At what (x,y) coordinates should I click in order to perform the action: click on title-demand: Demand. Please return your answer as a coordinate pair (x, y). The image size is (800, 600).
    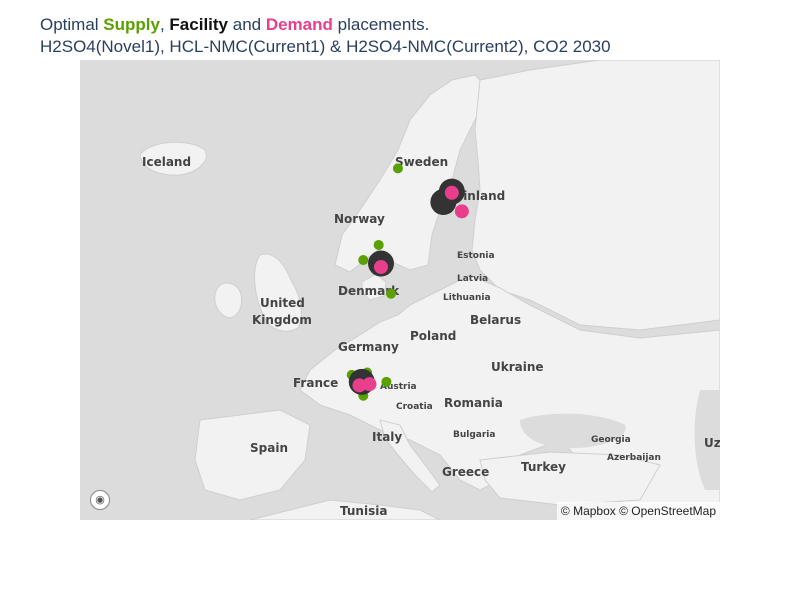
    Looking at the image, I should click on (299, 24).